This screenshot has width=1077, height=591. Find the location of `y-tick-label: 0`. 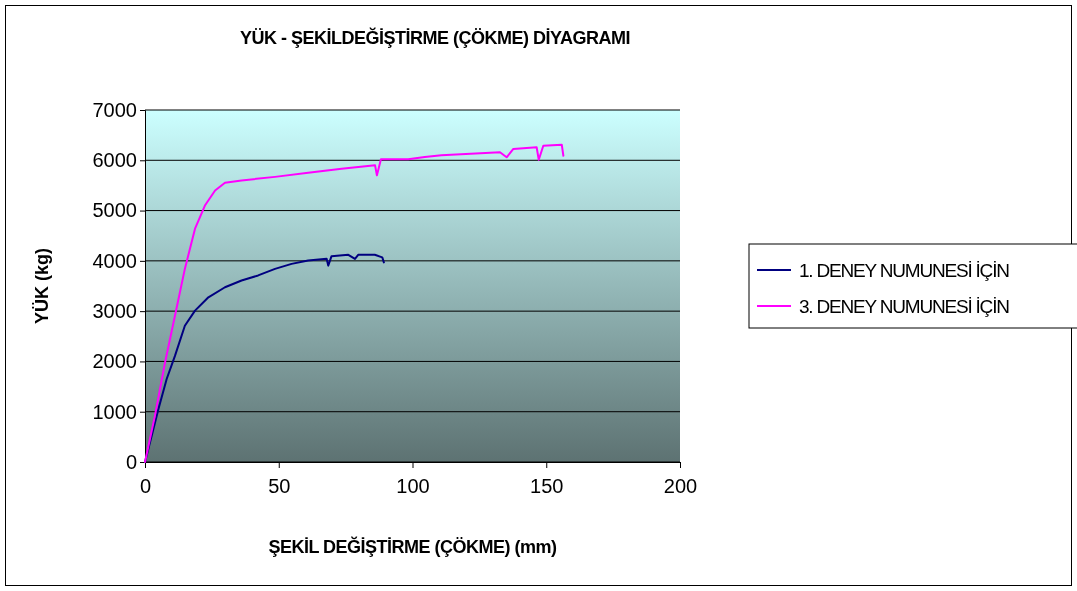

y-tick-label: 0 is located at coordinates (131, 461).